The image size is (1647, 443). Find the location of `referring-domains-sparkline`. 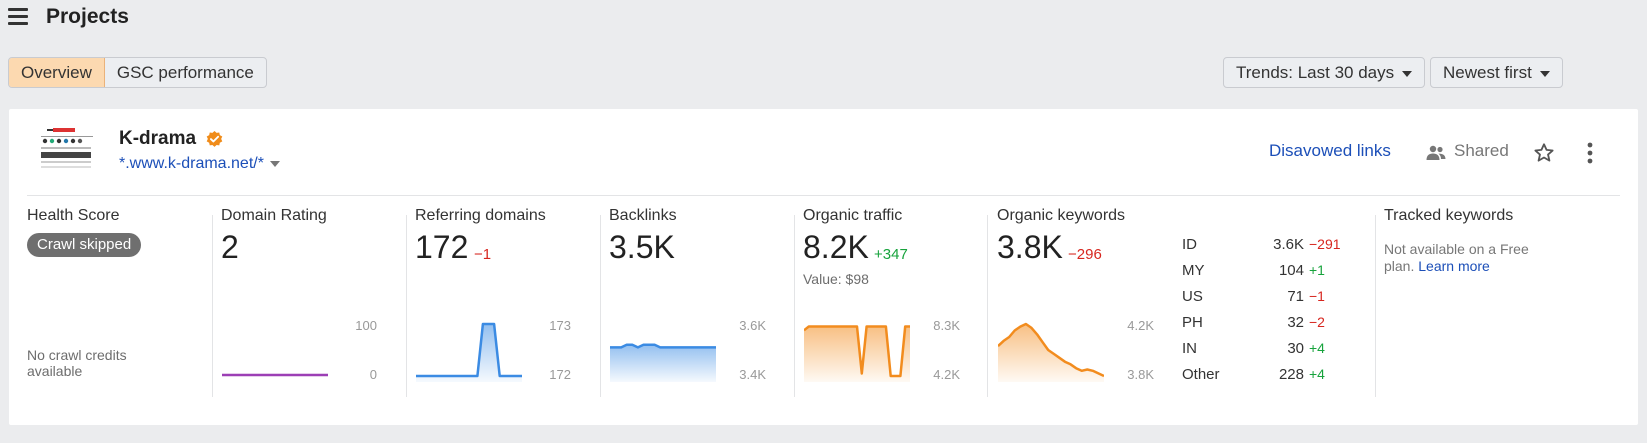

referring-domains-sparkline is located at coordinates (469, 352).